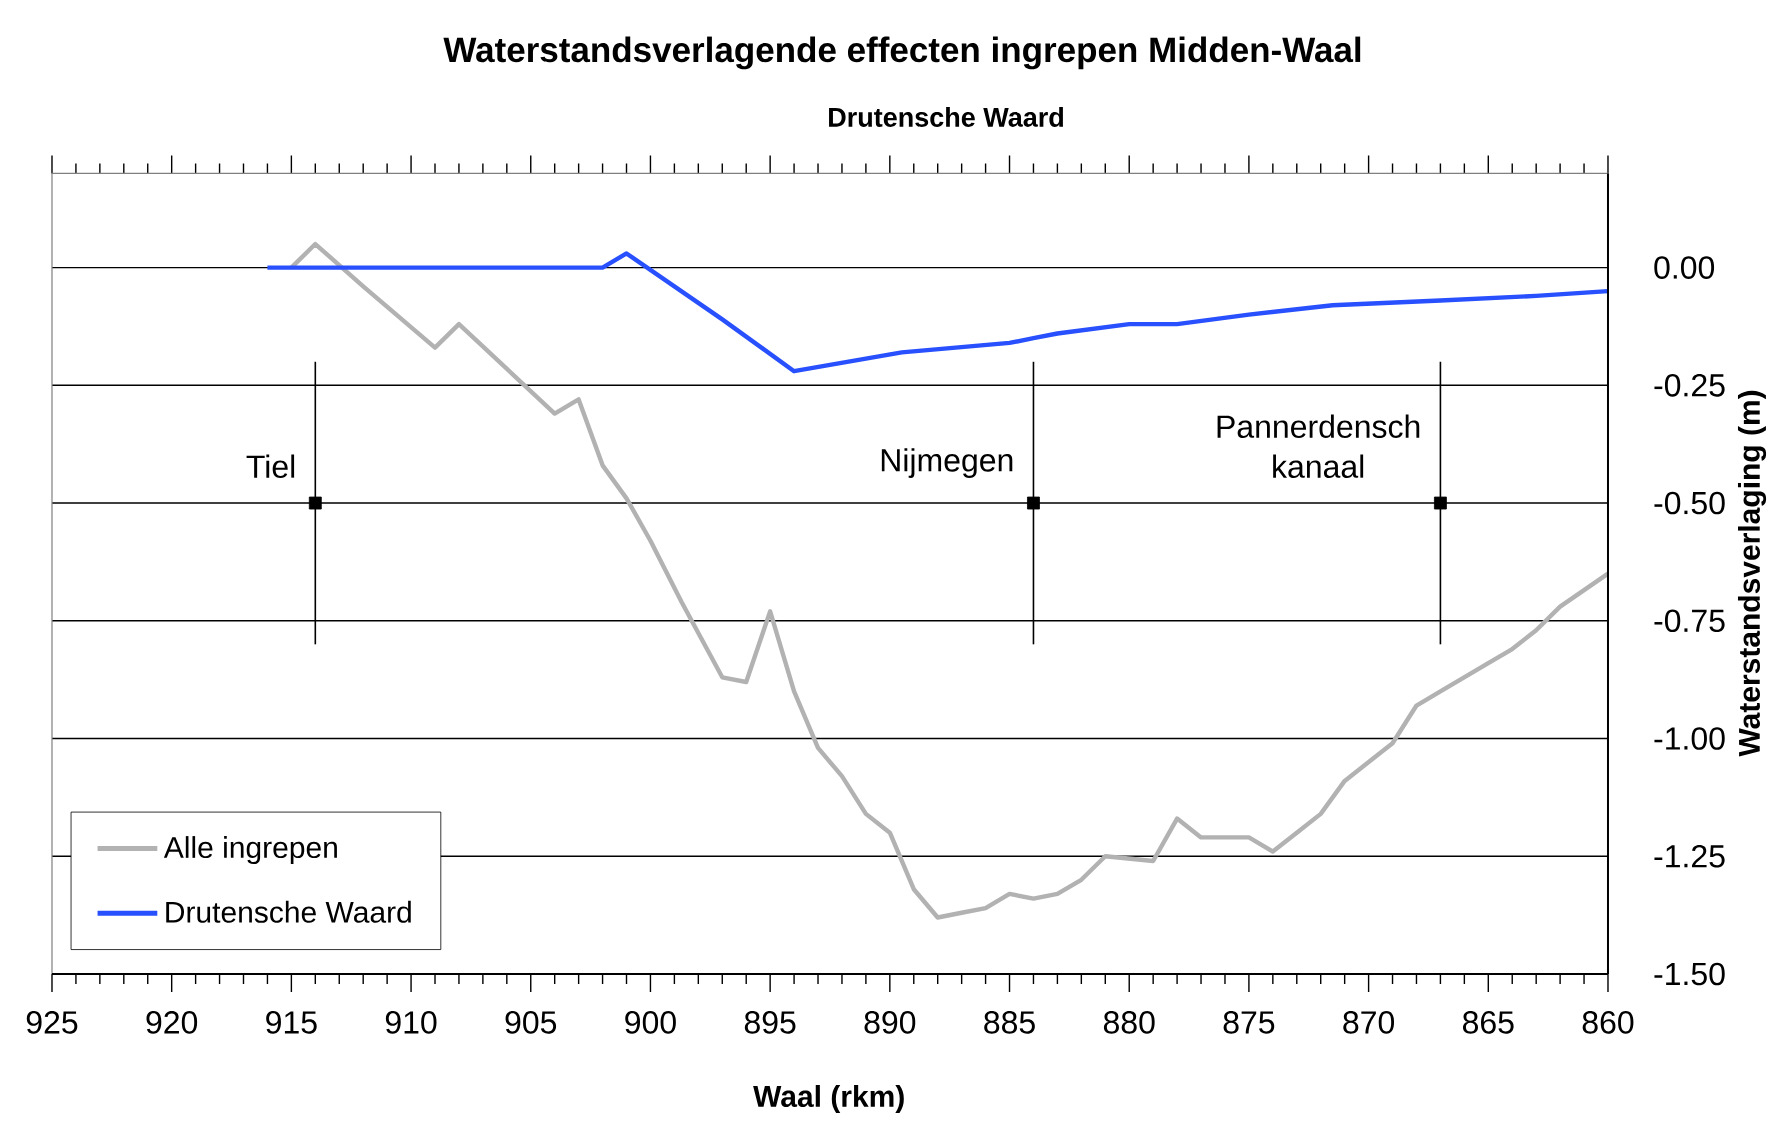  What do you see at coordinates (531, 1022) in the screenshot?
I see `x-tick-label: 905` at bounding box center [531, 1022].